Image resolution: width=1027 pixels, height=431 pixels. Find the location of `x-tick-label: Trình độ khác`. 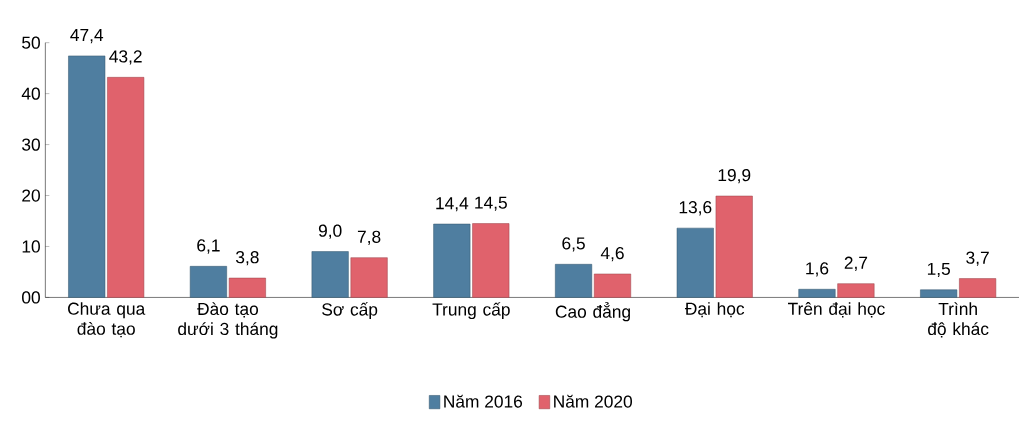

x-tick-label: Trình độ khác is located at coordinates (958, 320).